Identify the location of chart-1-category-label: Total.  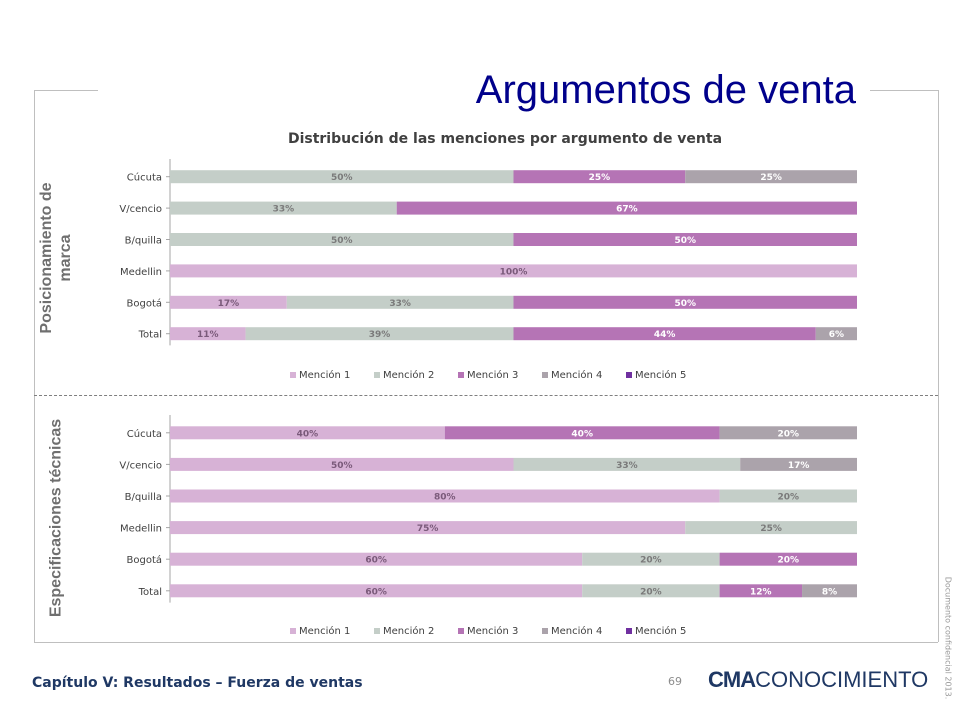
(150, 592).